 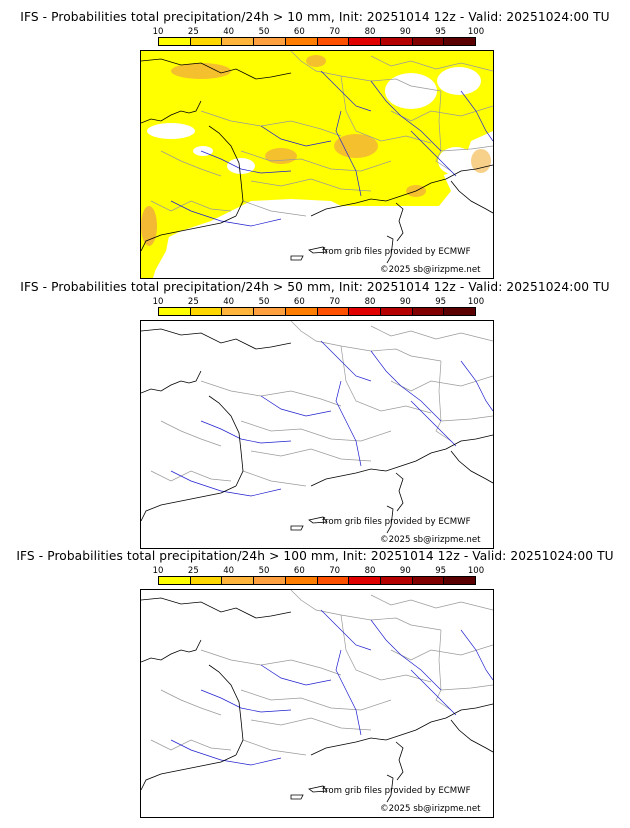 What do you see at coordinates (441, 571) in the screenshot?
I see `colorbar-tick-label: 95` at bounding box center [441, 571].